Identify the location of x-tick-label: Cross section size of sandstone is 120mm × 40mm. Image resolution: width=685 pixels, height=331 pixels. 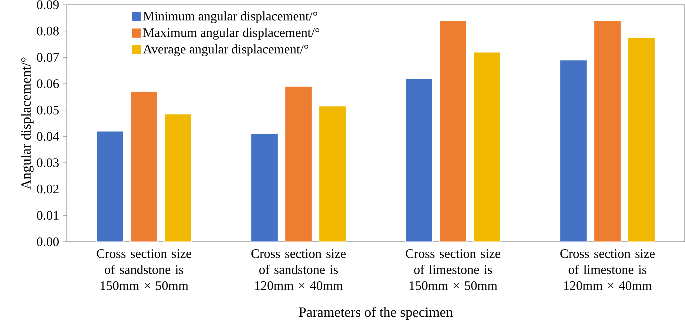
(299, 270).